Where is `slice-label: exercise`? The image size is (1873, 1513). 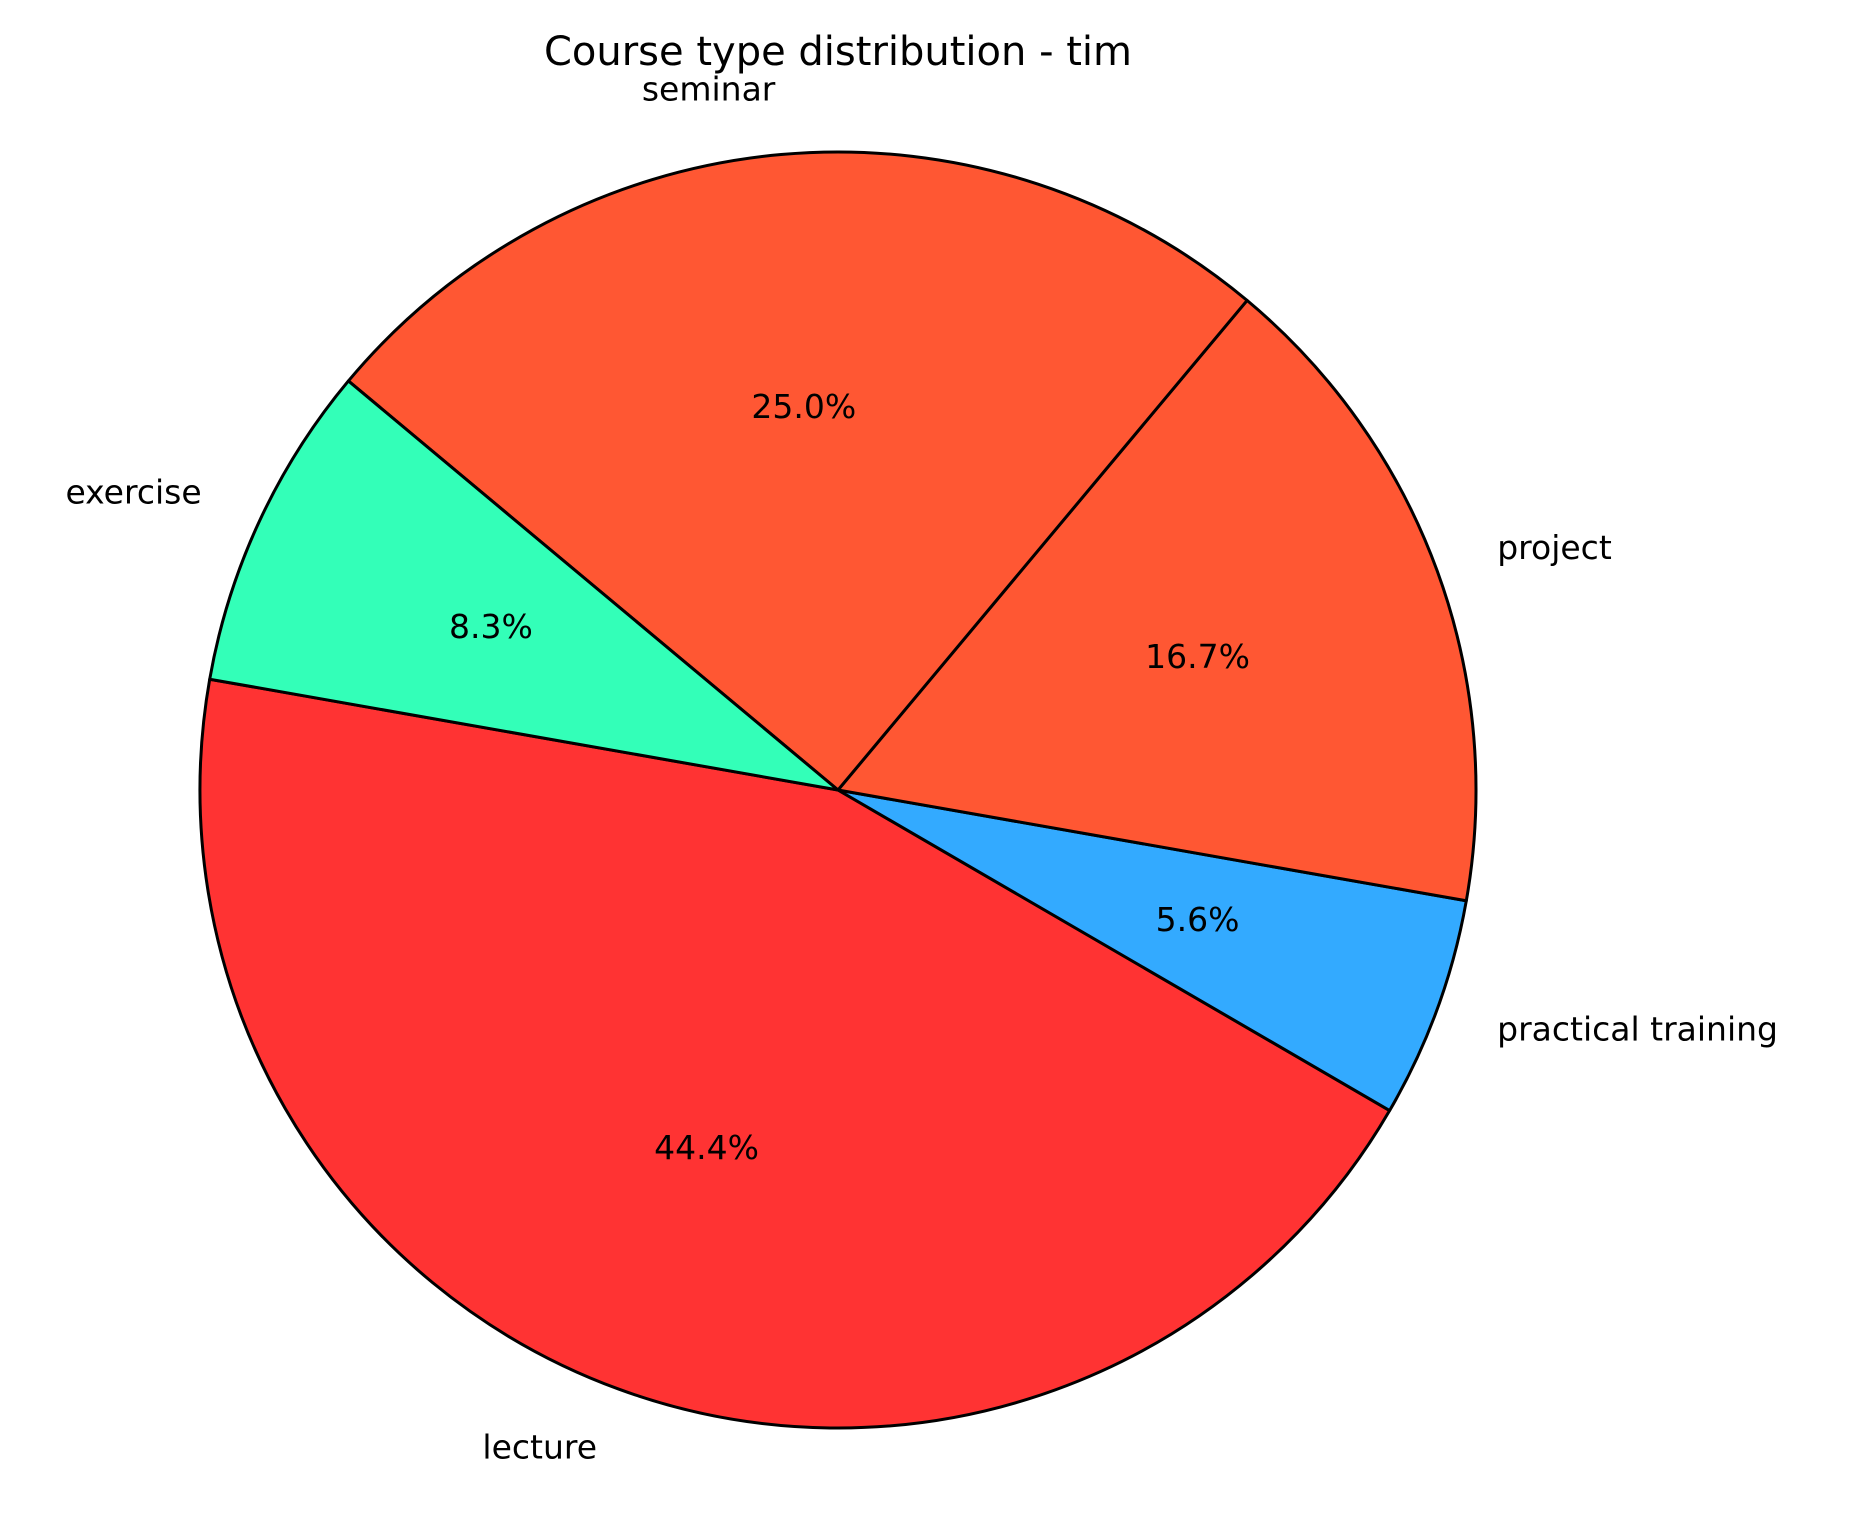 slice-label: exercise is located at coordinates (133, 492).